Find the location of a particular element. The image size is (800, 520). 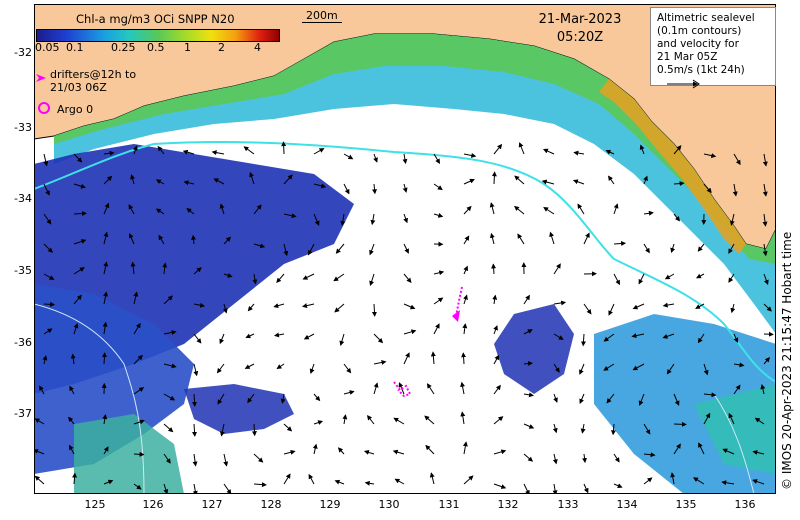

velocity-scale-arrow-icon is located at coordinates (683, 84).